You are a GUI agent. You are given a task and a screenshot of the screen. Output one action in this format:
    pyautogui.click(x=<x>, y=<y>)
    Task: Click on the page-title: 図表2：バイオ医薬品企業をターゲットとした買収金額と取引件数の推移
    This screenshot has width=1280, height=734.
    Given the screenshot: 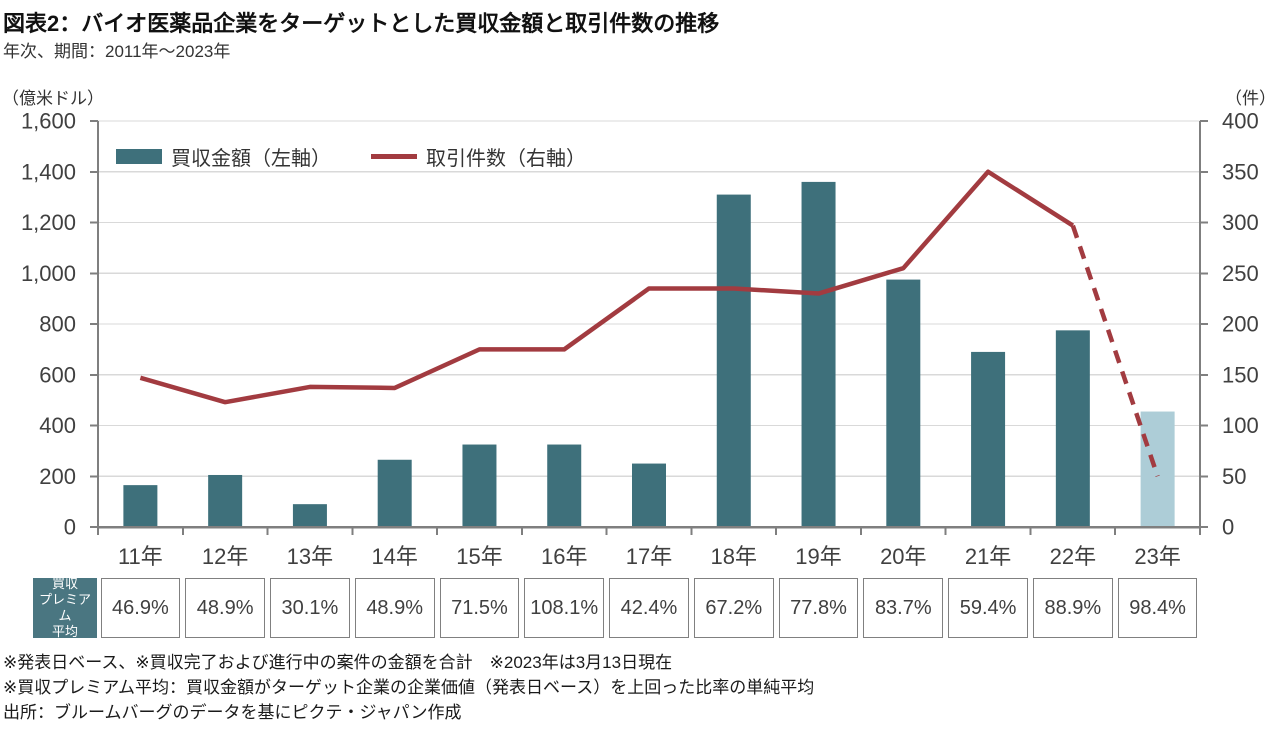 What is the action you would take?
    pyautogui.click(x=361, y=23)
    